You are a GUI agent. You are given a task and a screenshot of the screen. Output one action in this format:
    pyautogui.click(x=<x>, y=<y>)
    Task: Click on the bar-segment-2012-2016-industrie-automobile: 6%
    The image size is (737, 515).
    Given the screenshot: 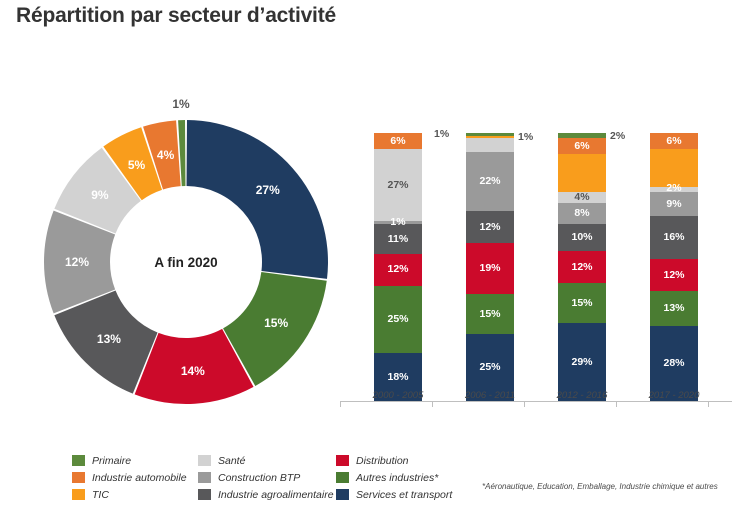 What is the action you would take?
    pyautogui.click(x=582, y=146)
    